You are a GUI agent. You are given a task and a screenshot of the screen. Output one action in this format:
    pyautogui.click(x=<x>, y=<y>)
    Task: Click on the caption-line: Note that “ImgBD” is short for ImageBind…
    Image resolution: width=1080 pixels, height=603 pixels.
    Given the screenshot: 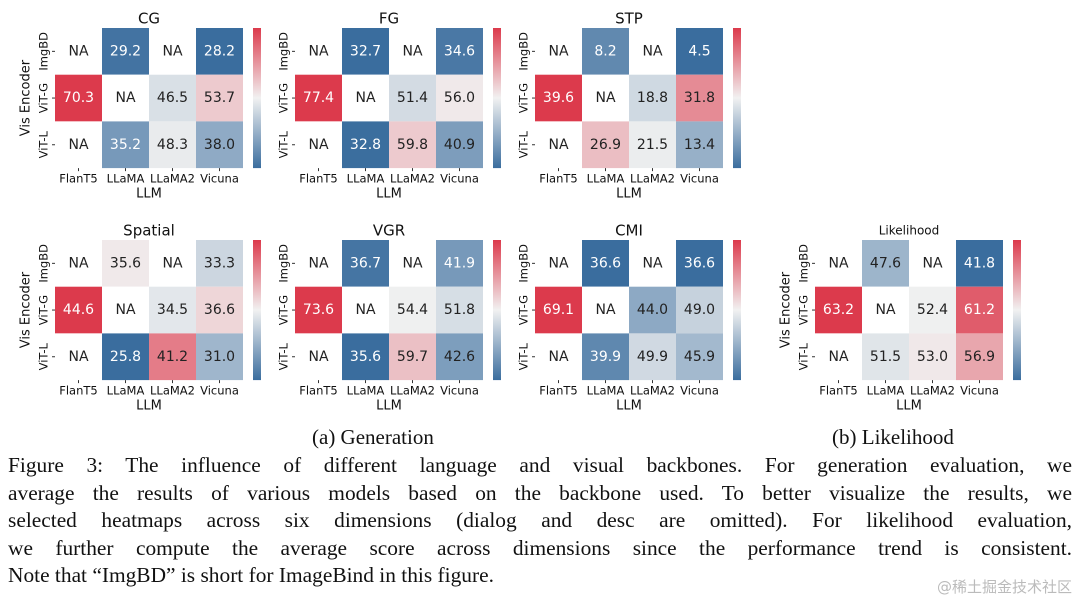 What is the action you would take?
    pyautogui.click(x=251, y=575)
    